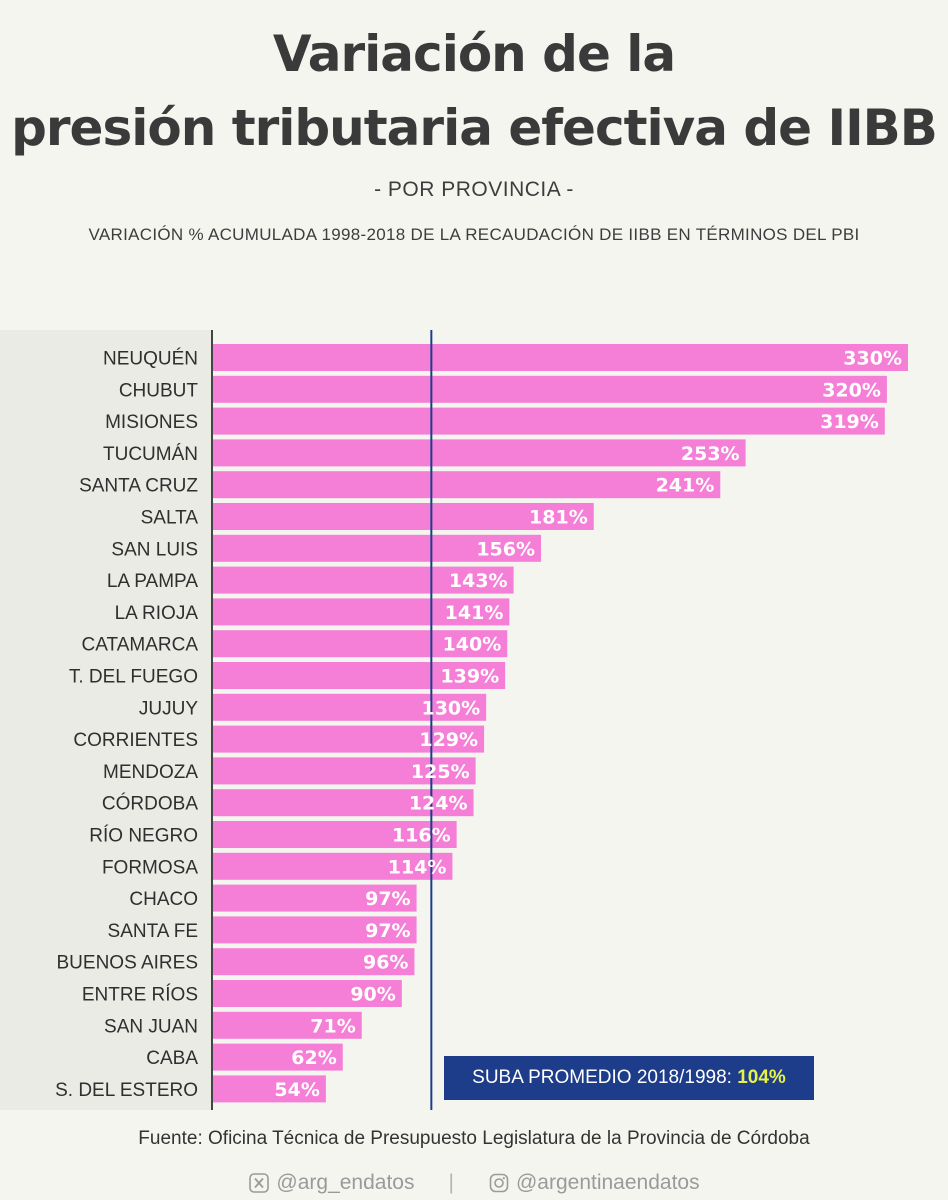  Describe the element at coordinates (385, 963) in the screenshot. I see `bar-value-label: 96%` at that location.